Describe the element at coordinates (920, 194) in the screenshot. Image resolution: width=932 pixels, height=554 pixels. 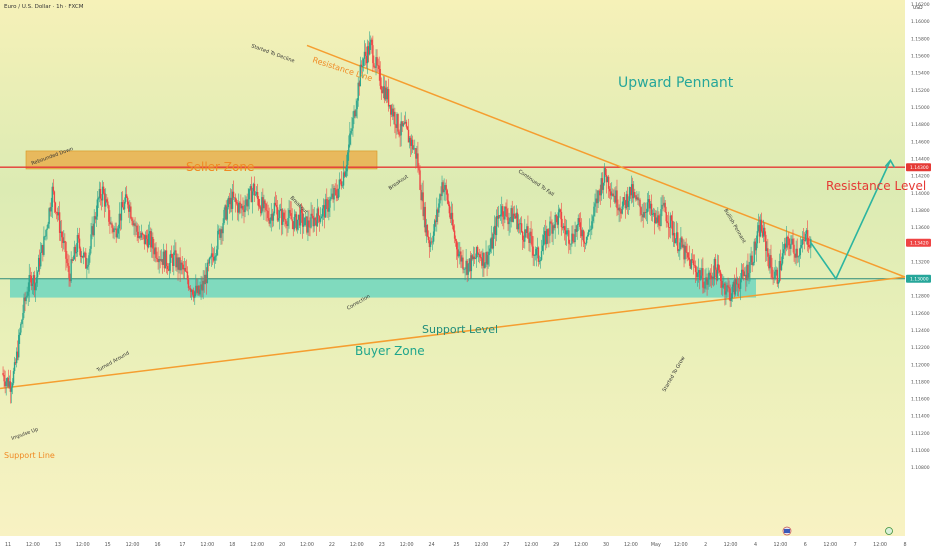
I see `price-tick-label: 1.14000` at that location.